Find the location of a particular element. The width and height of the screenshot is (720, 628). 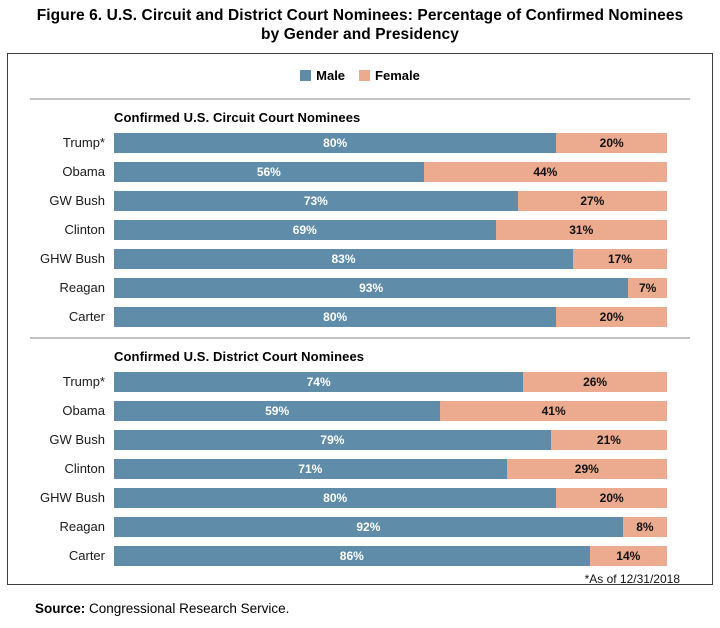

female-value-label: 17% is located at coordinates (619, 258).